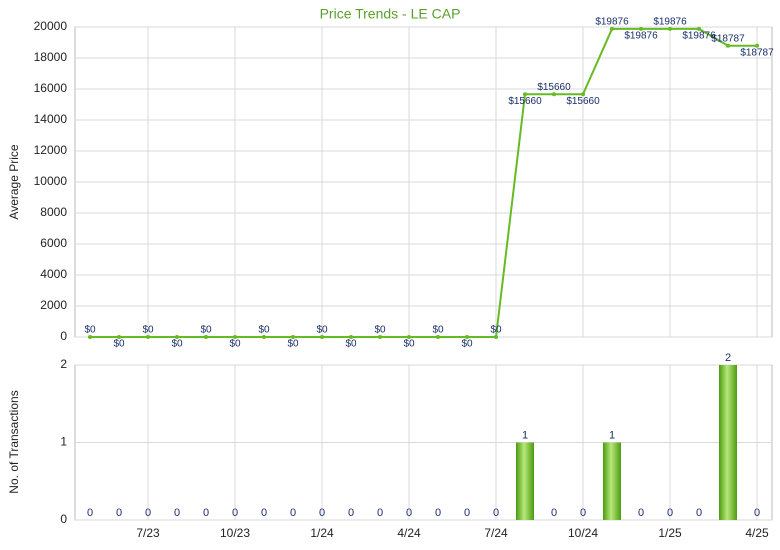 This screenshot has width=780, height=550. I want to click on y-tick-label: 16000, so click(51, 88).